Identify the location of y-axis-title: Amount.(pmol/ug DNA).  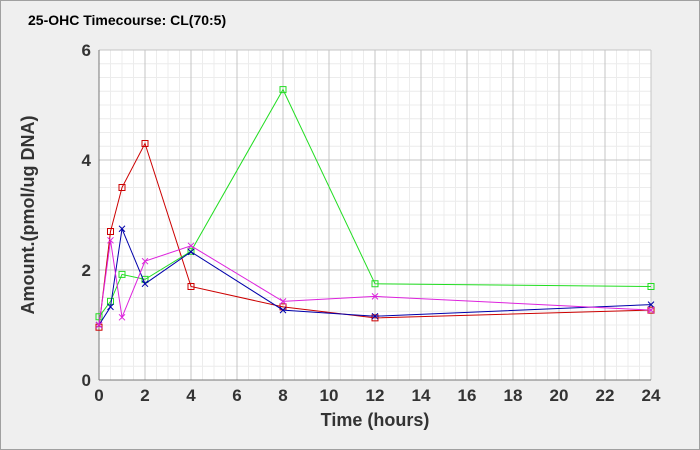
(28, 215).